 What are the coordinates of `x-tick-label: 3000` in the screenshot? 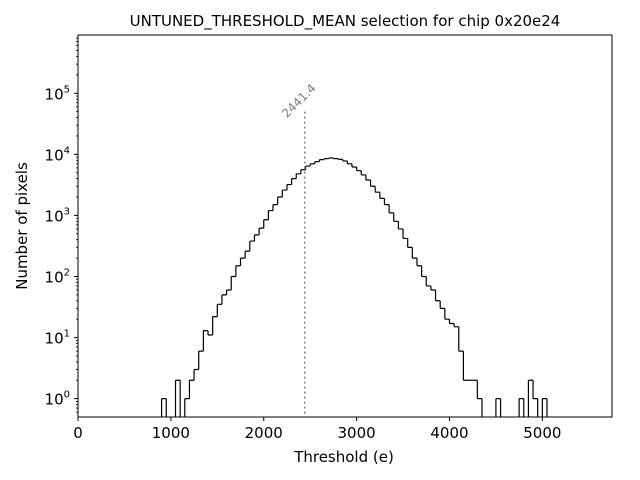 It's located at (357, 433).